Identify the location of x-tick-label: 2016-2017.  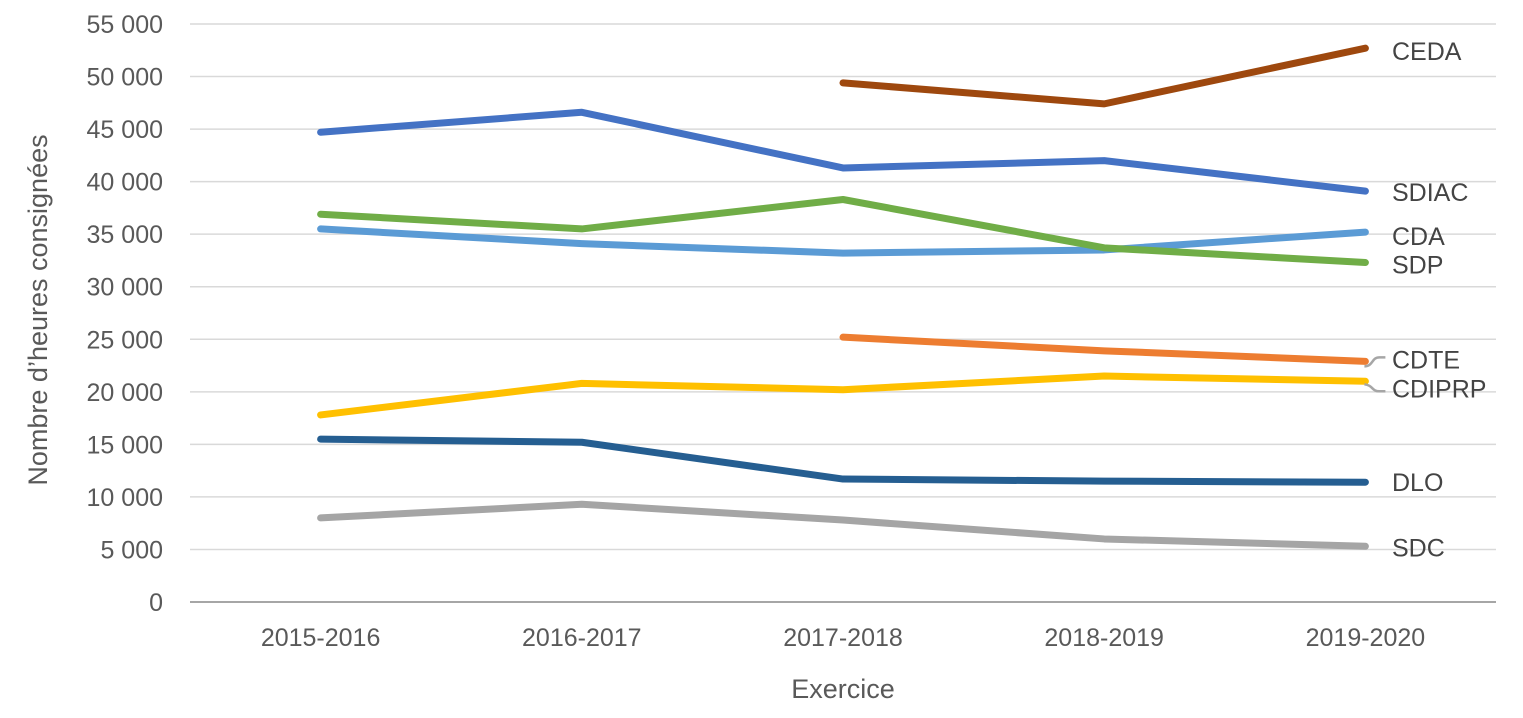
(582, 638).